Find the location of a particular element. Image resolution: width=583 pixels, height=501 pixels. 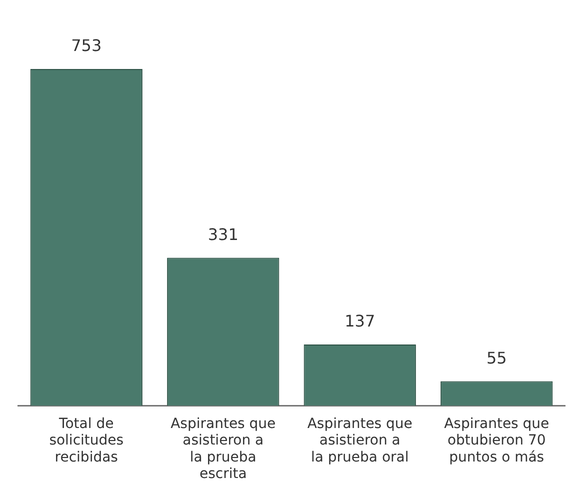

x-tick-label: Total de solicitudes recibidas is located at coordinates (86, 441).